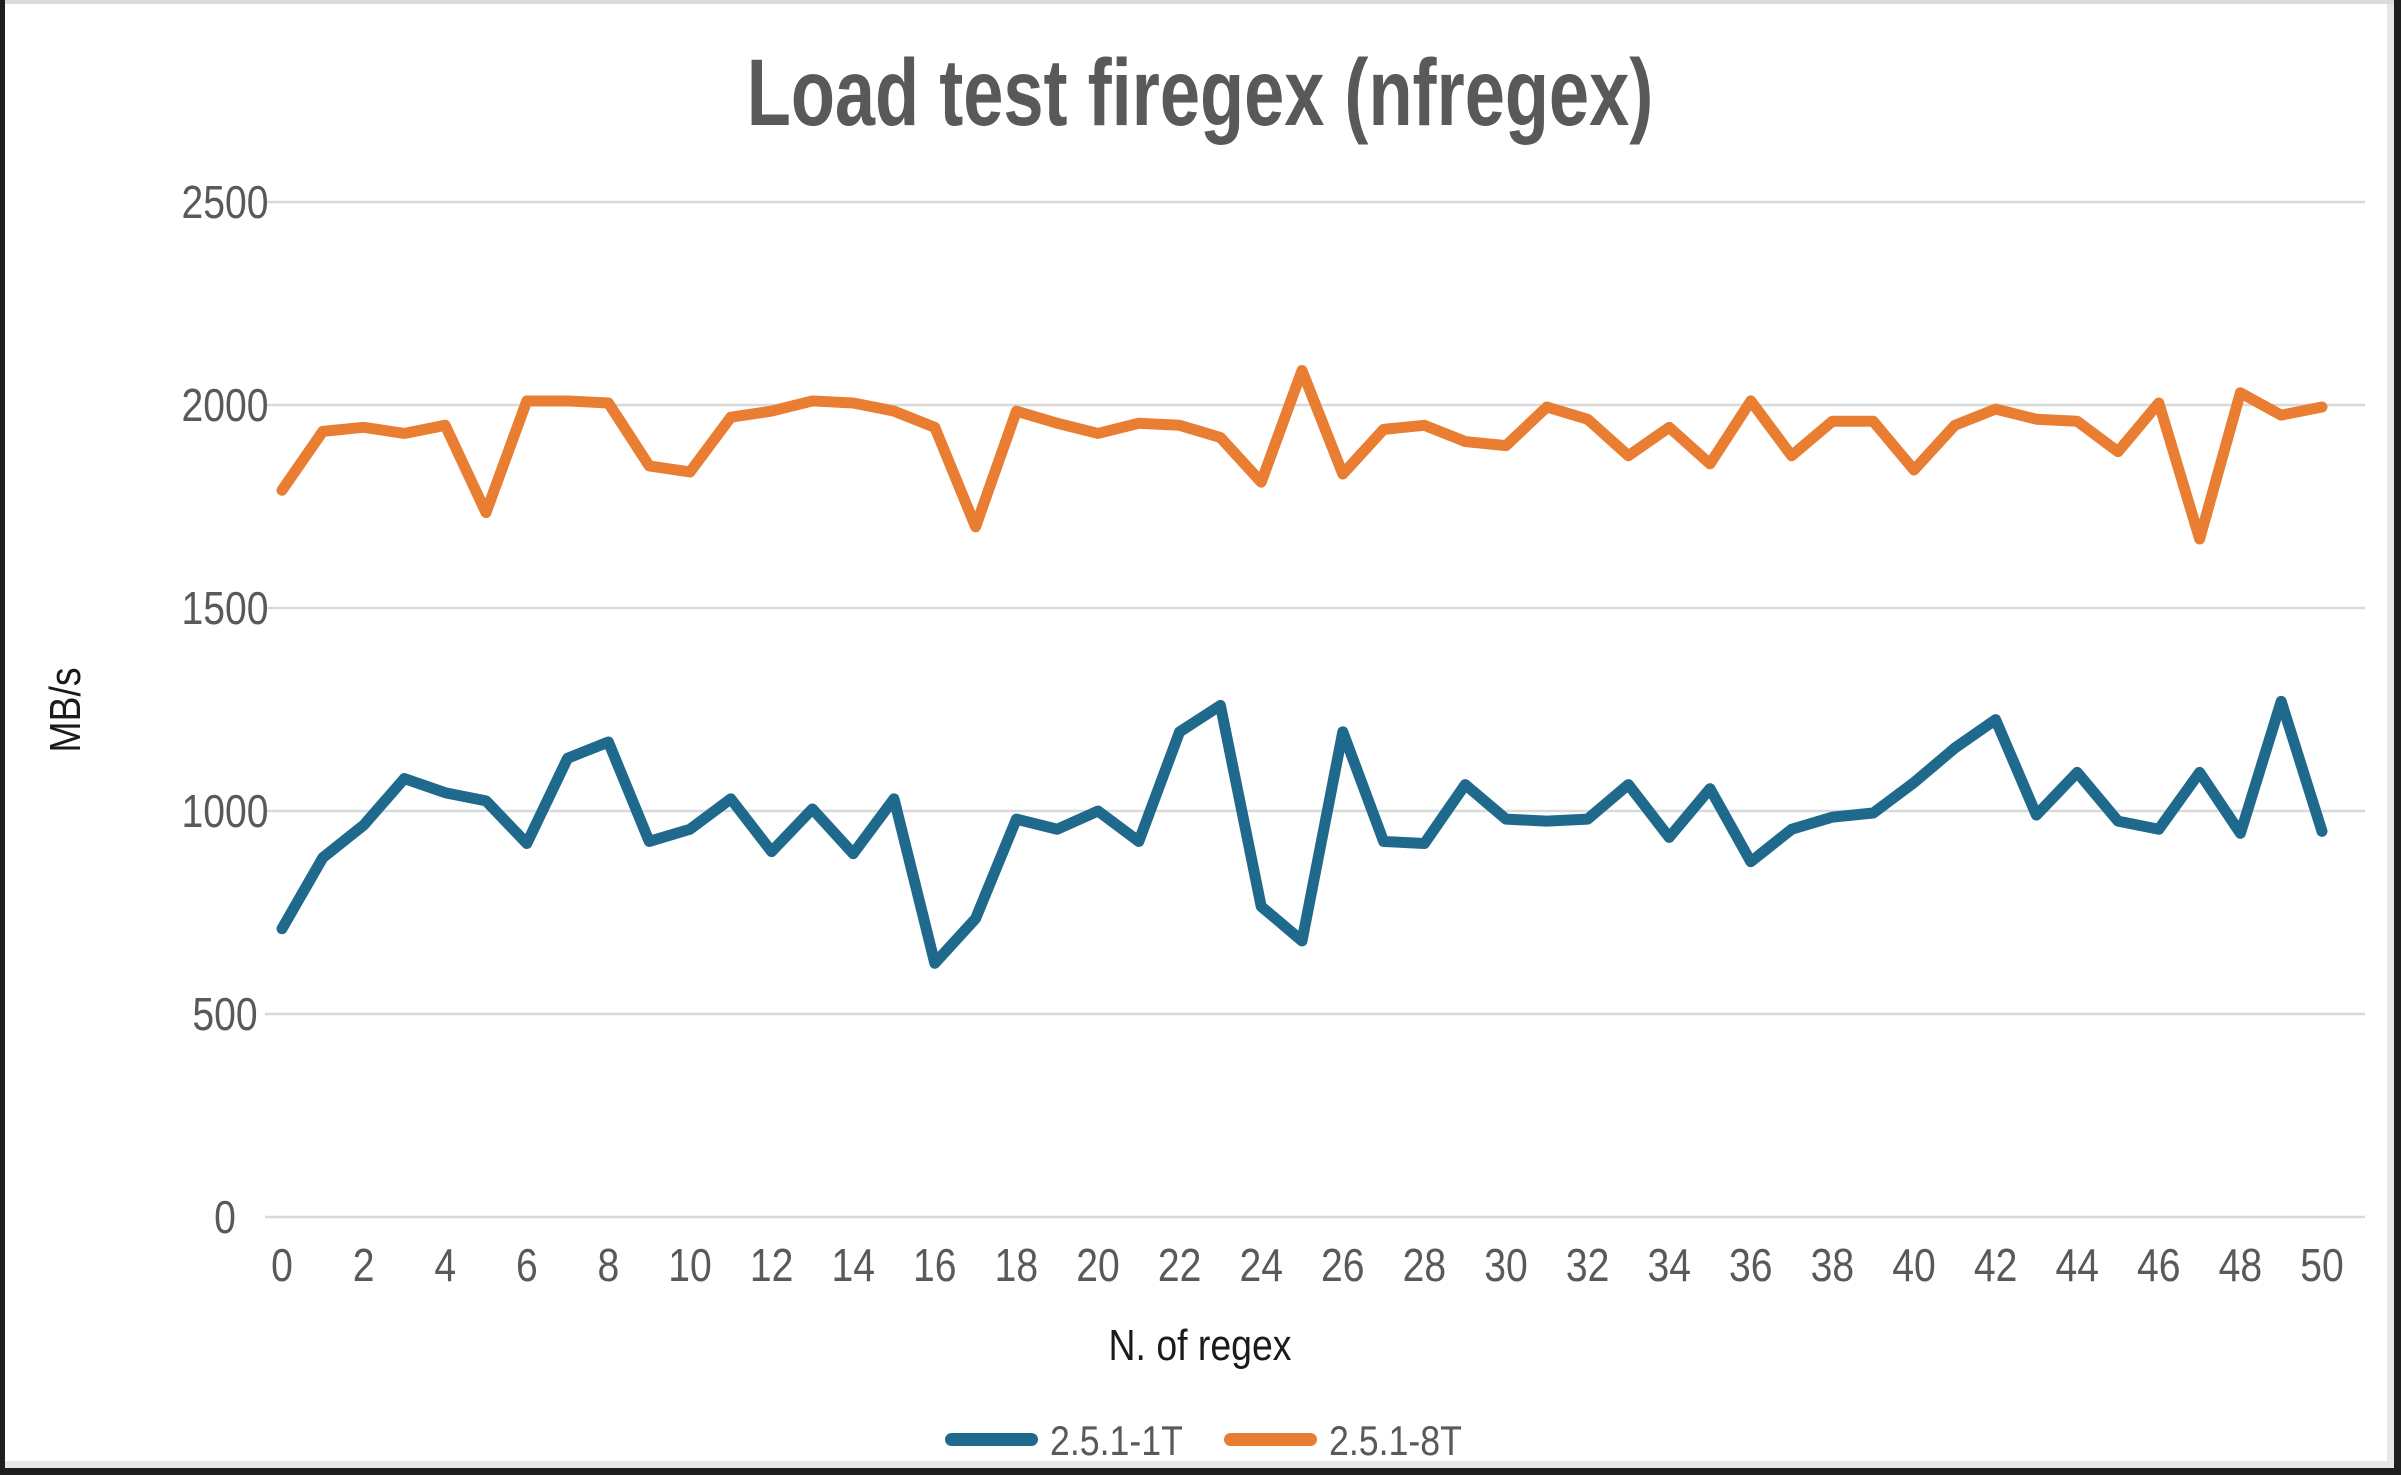 This screenshot has height=1475, width=2401. I want to click on x-tick-label-28: 28, so click(1424, 1266).